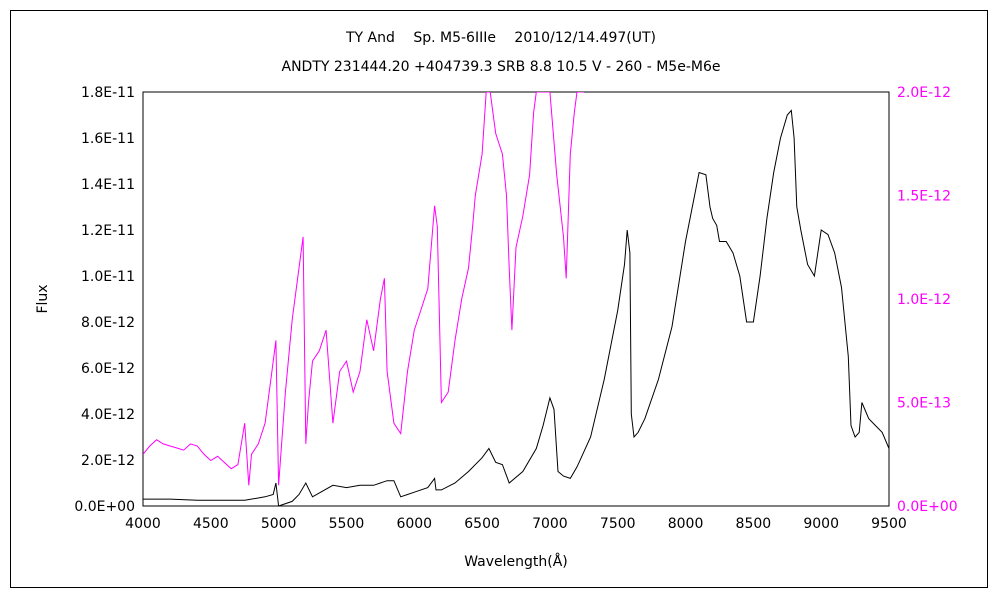 The image size is (1000, 600). Describe the element at coordinates (211, 524) in the screenshot. I see `x-tick-label: 4500` at that location.